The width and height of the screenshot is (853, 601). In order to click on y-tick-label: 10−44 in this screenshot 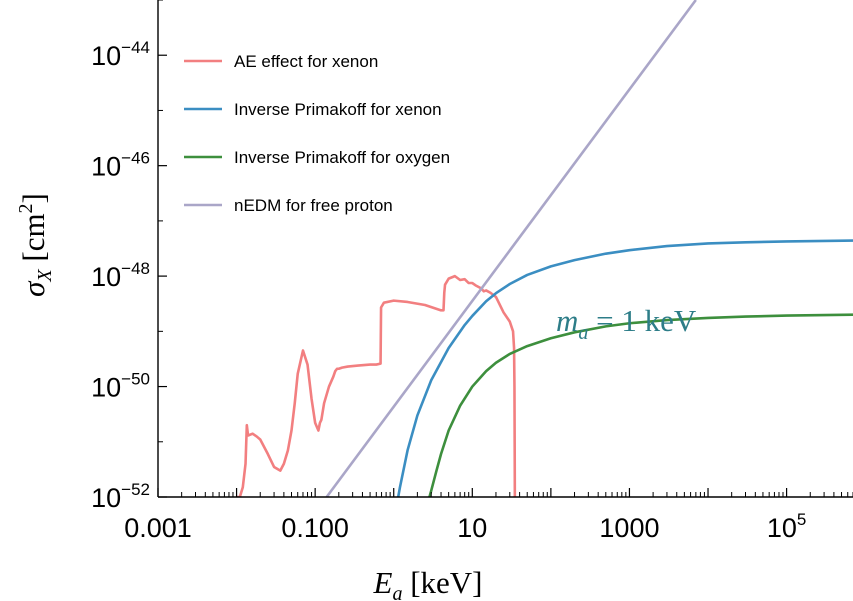, I will do `click(120, 54)`.